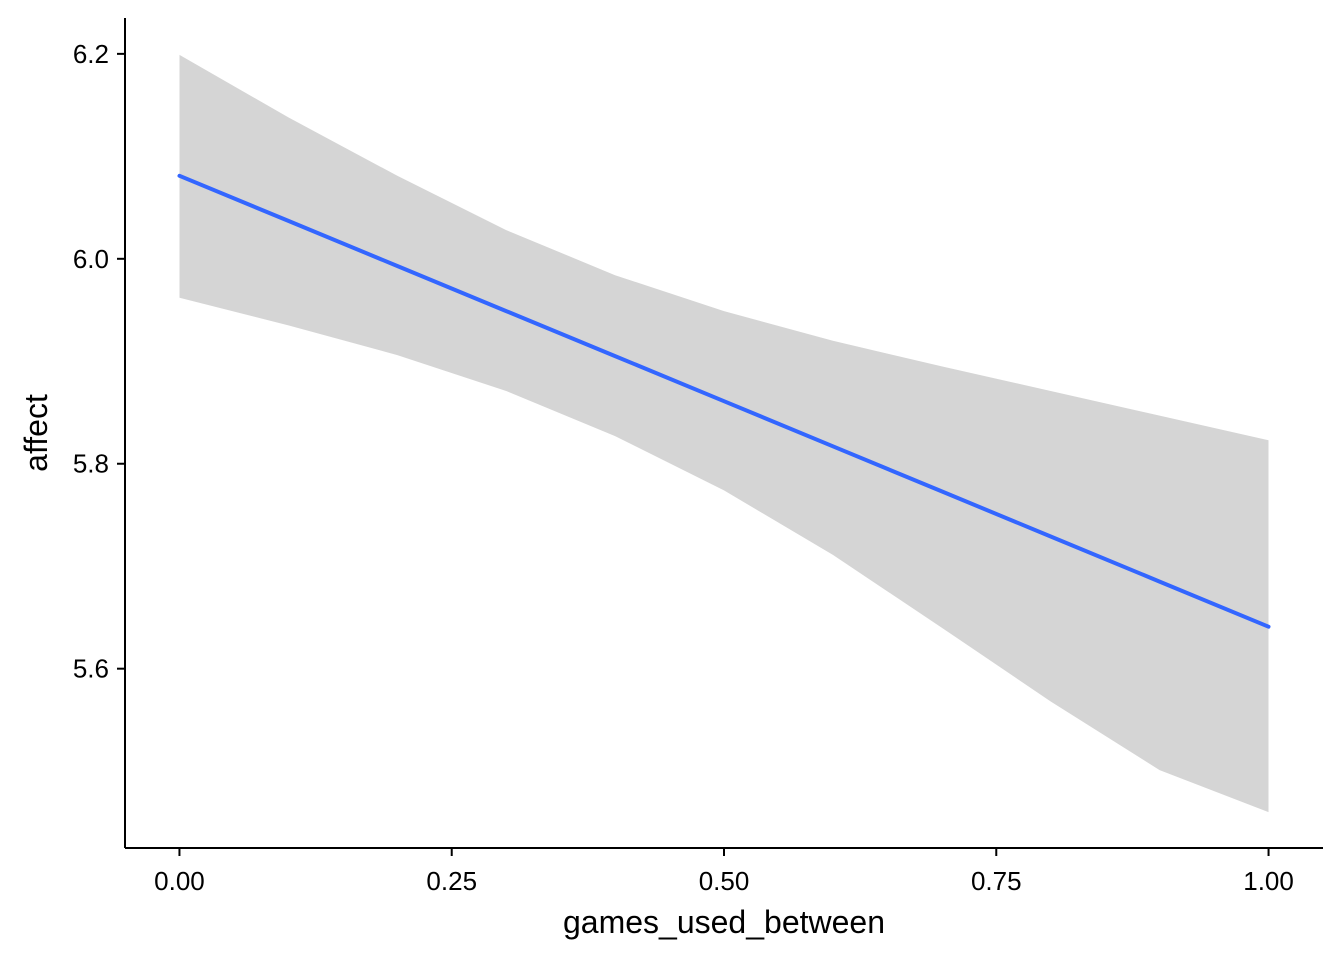  Describe the element at coordinates (724, 881) in the screenshot. I see `x-tick-label: 0.50` at that location.